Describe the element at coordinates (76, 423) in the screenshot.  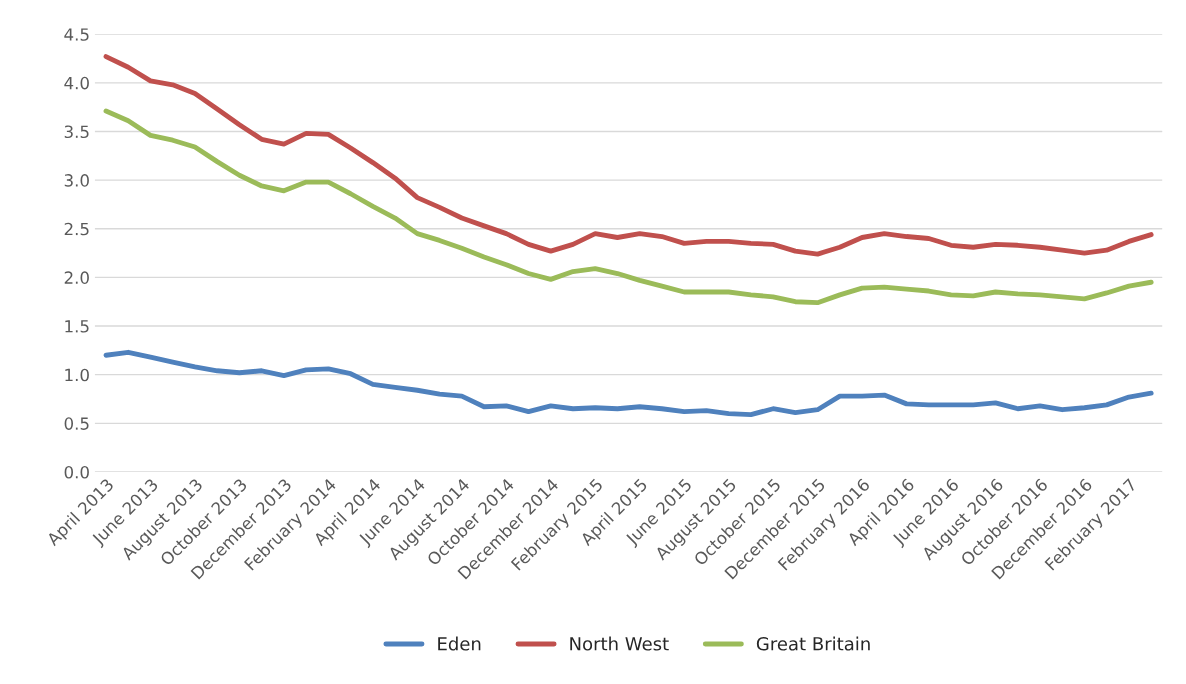
I see `y-tick-label: 0.5` at that location.